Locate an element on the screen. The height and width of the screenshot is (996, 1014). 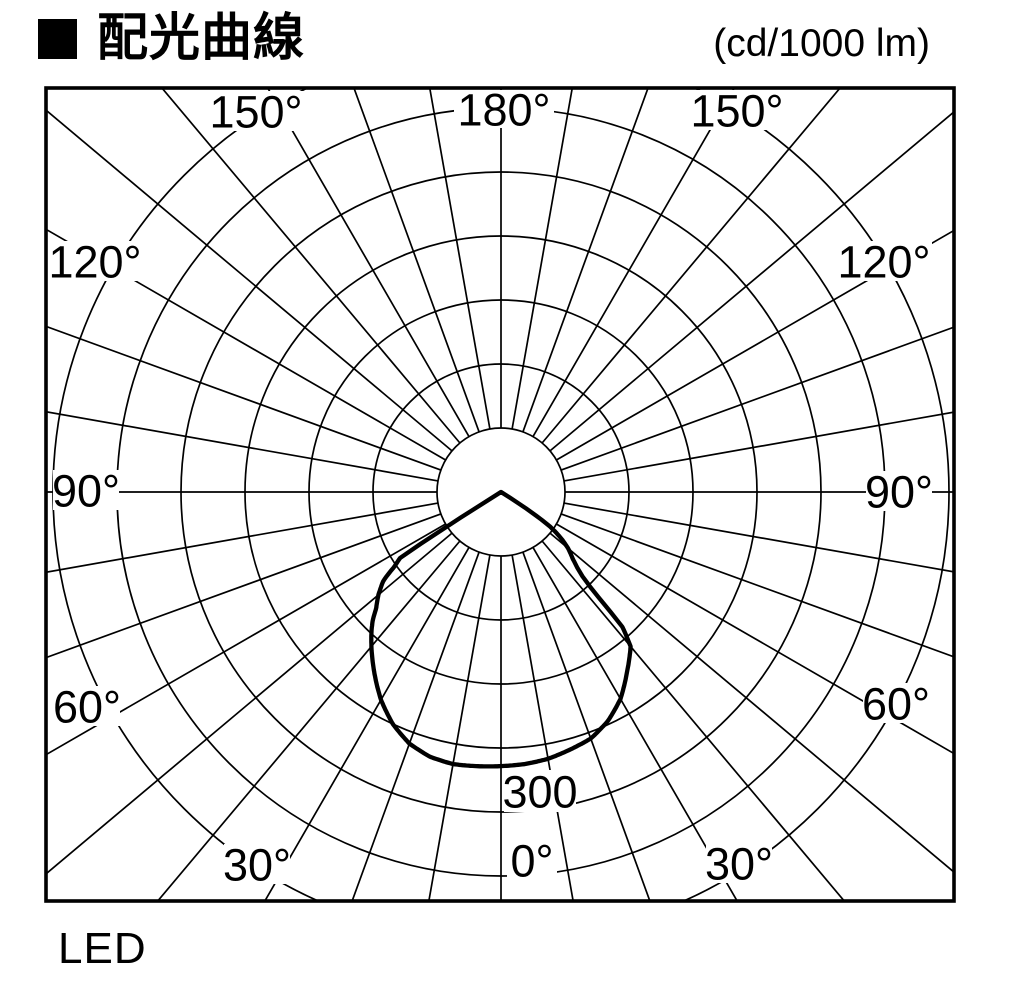
angle-label: 180° is located at coordinates (503, 110).